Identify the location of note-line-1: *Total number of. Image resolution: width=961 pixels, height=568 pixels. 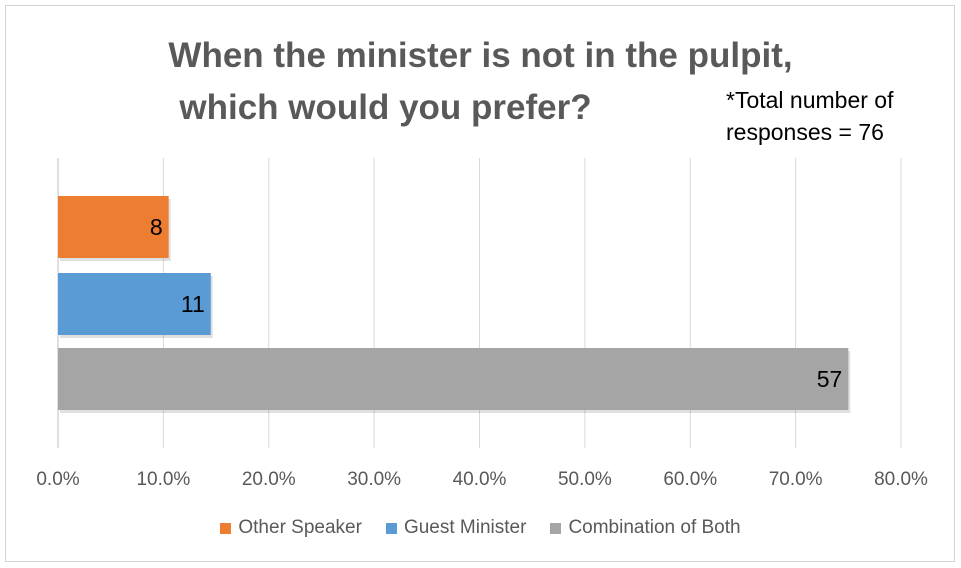
(810, 100).